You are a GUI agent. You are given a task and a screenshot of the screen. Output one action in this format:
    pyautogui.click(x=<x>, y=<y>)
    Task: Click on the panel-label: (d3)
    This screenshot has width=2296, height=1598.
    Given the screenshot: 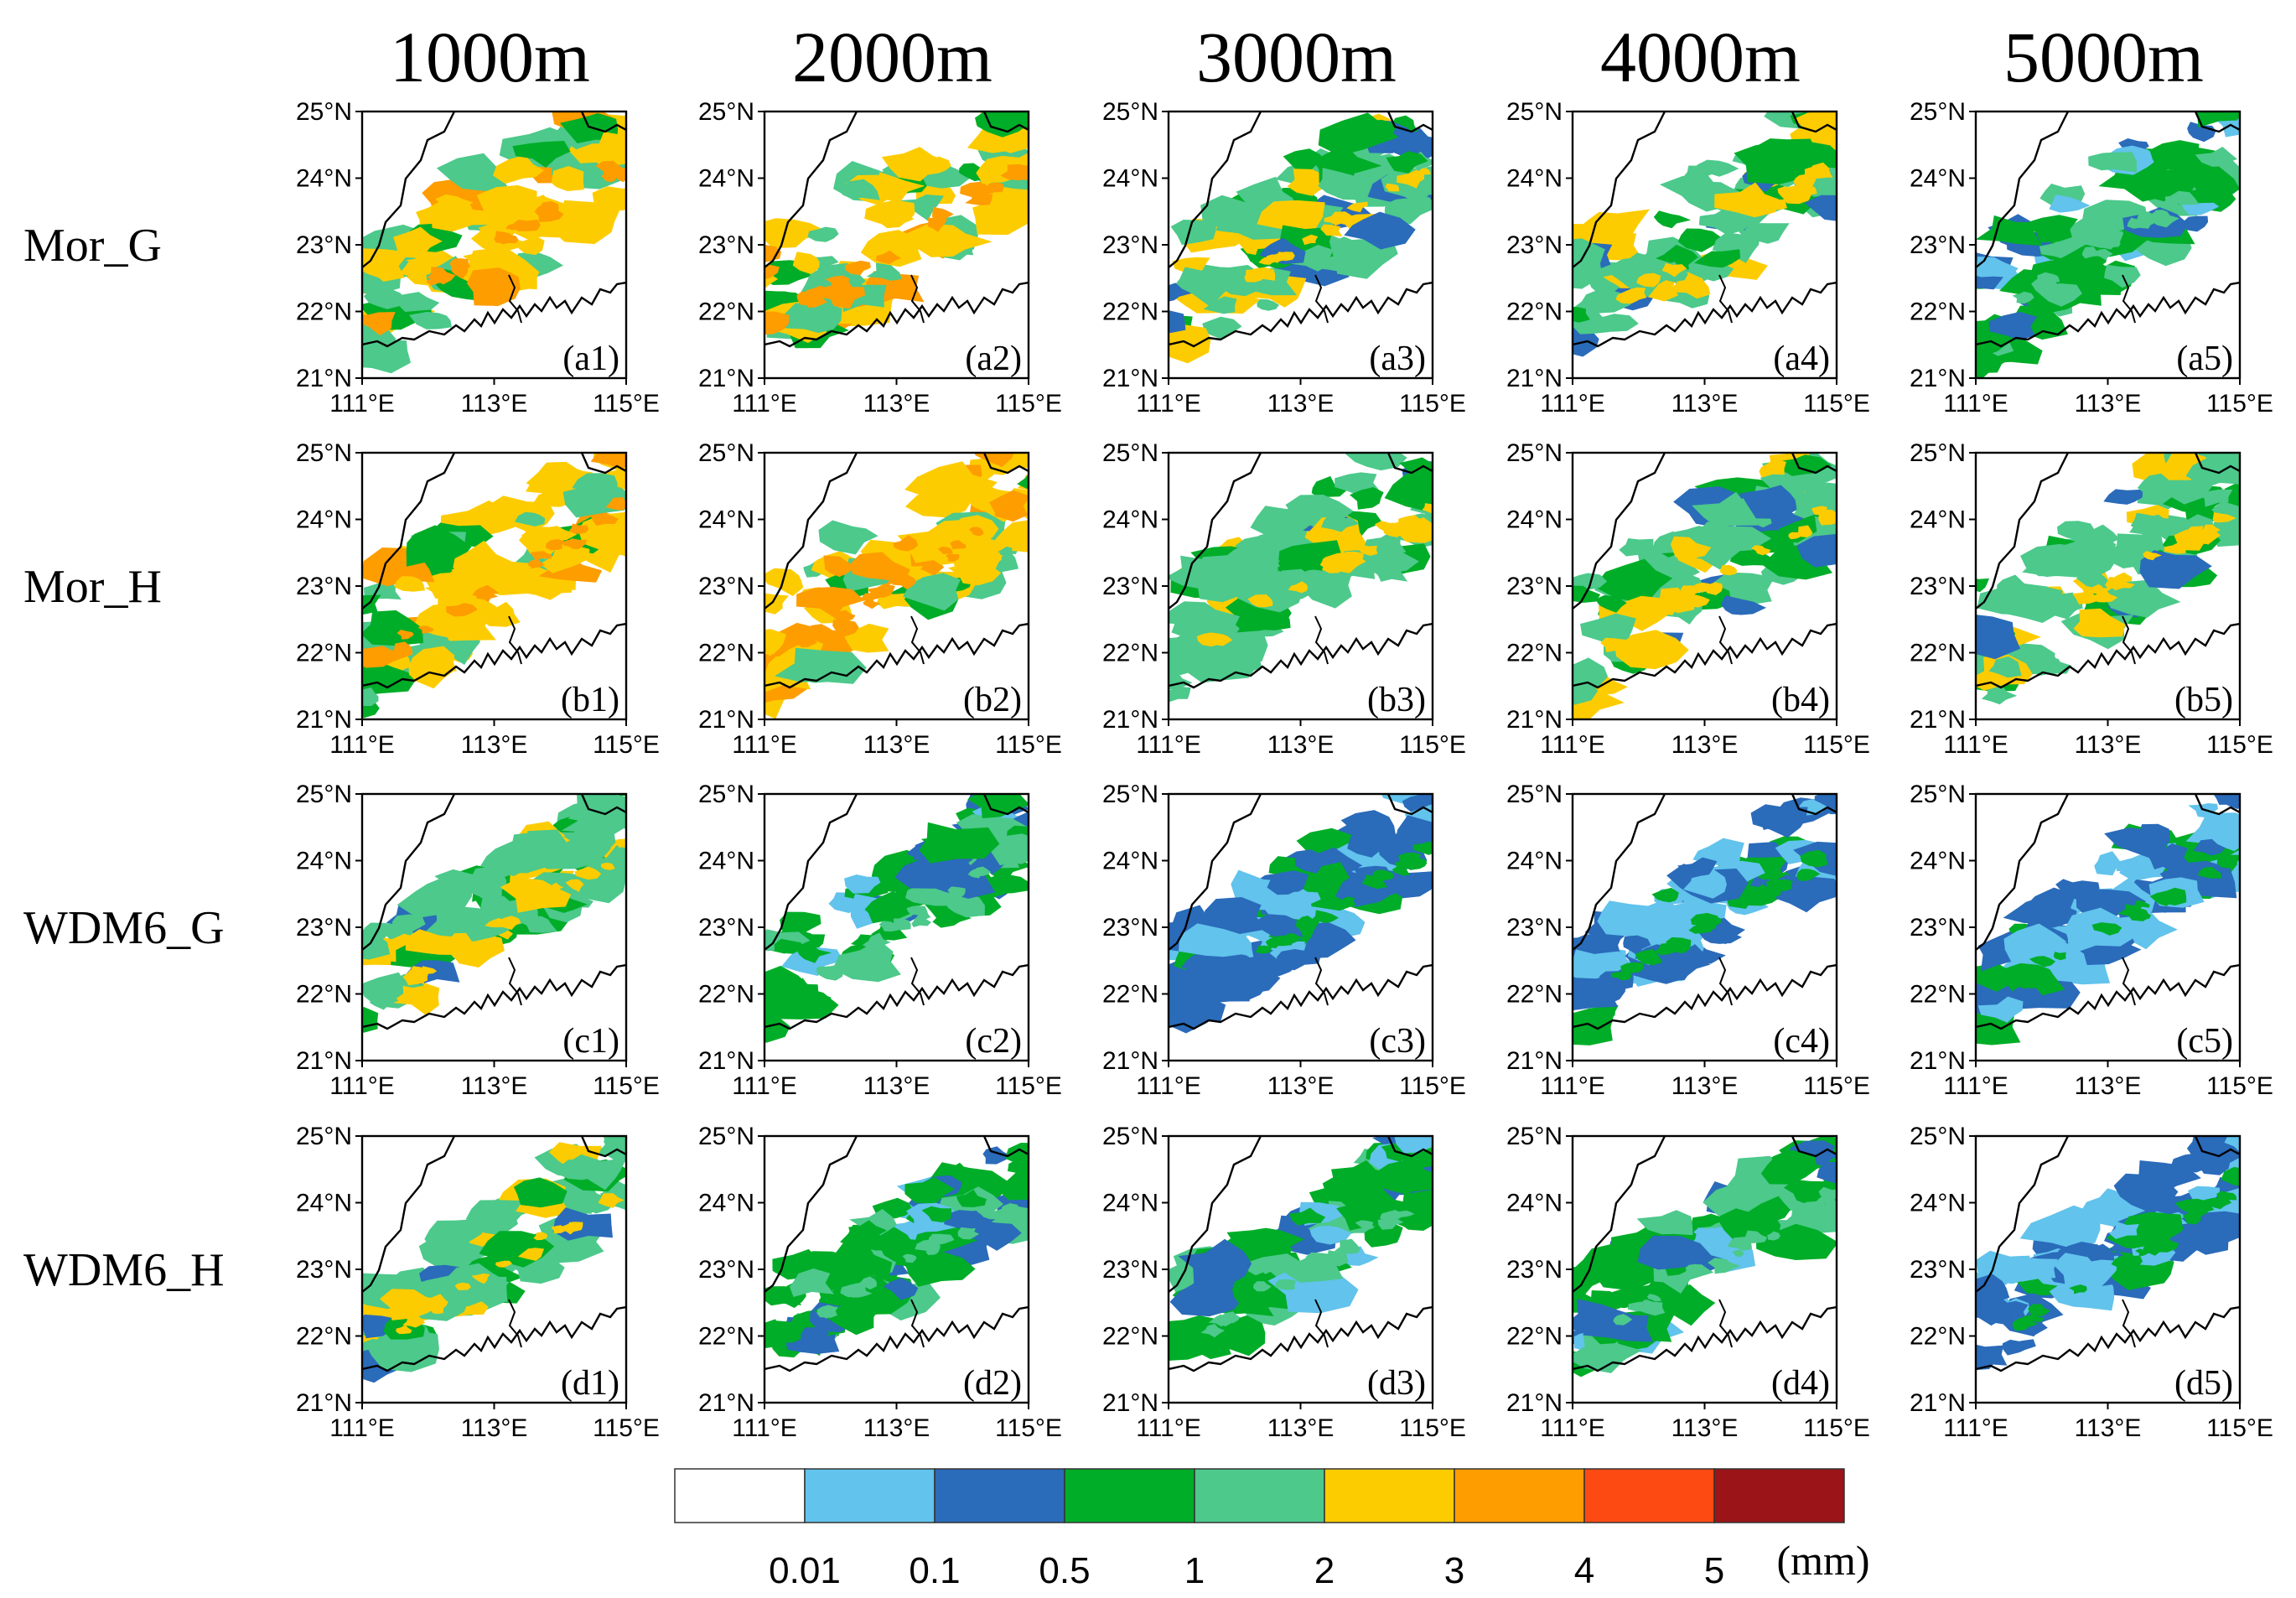 What is the action you would take?
    pyautogui.click(x=1396, y=1383)
    